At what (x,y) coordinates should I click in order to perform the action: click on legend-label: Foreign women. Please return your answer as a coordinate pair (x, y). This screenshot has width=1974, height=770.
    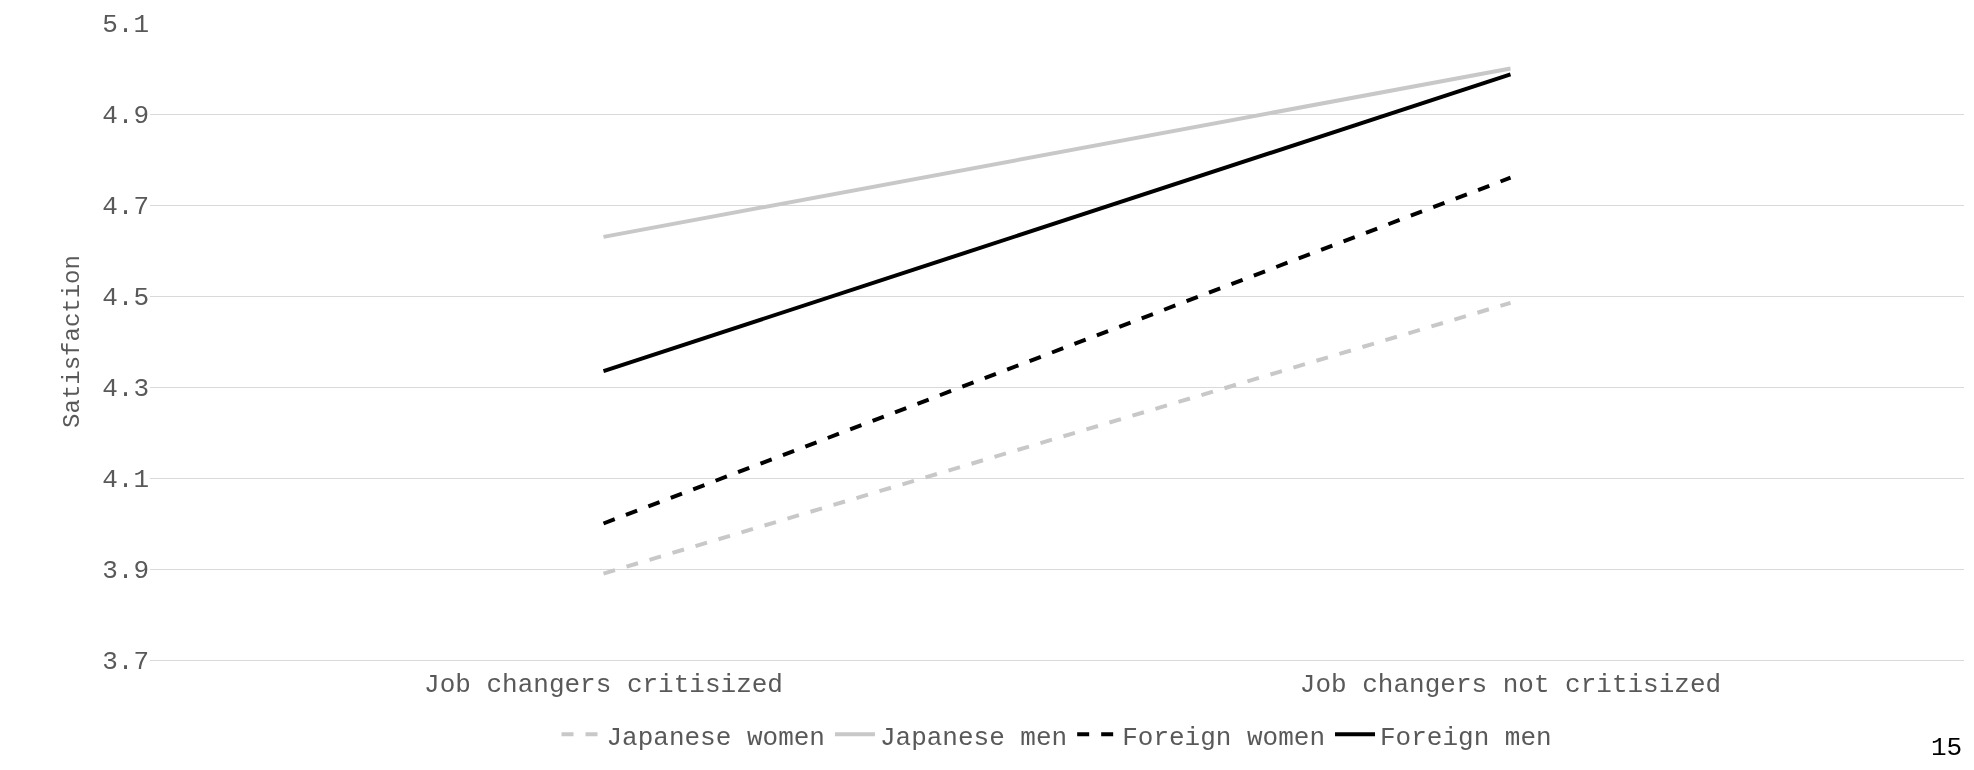
    Looking at the image, I should click on (1224, 737).